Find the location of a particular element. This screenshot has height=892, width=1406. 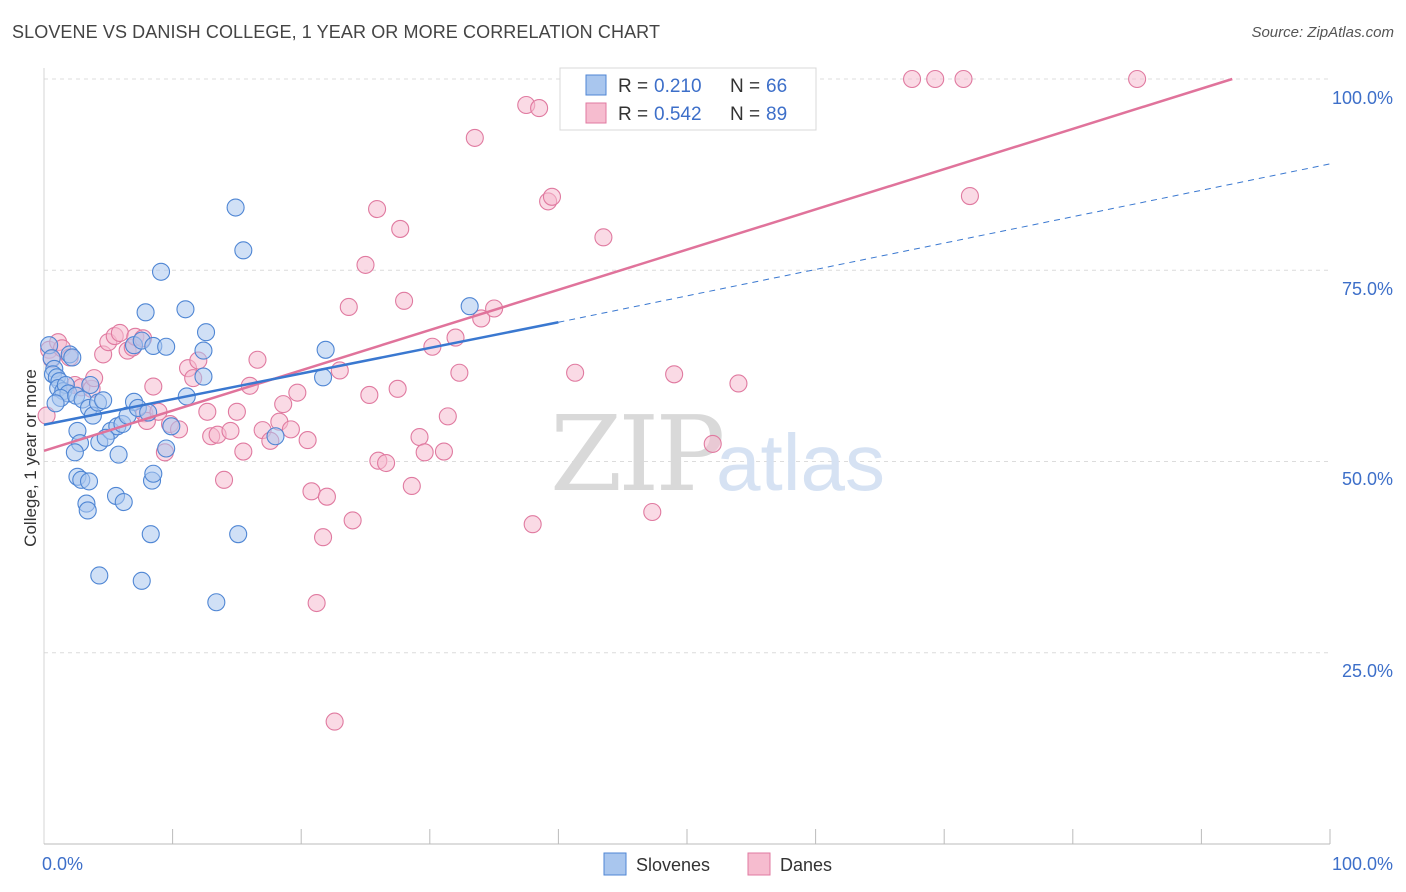

bottom-legend-danes-swatch is located at coordinates (759, 864).